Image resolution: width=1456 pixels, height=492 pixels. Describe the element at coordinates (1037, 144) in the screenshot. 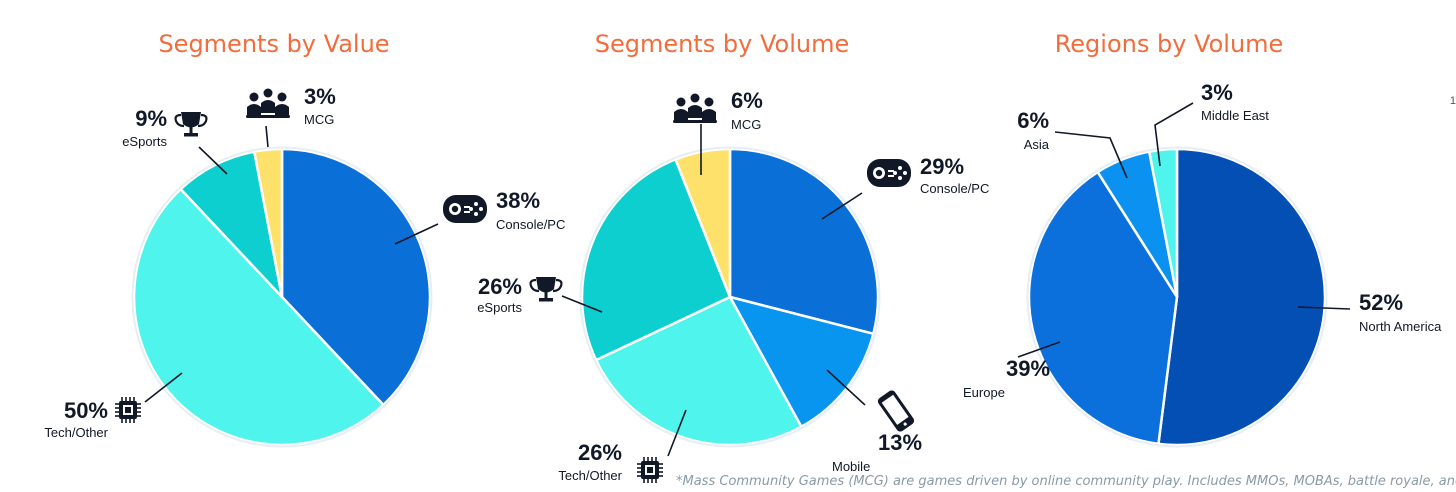

I see `category-label-asia: Asia` at that location.